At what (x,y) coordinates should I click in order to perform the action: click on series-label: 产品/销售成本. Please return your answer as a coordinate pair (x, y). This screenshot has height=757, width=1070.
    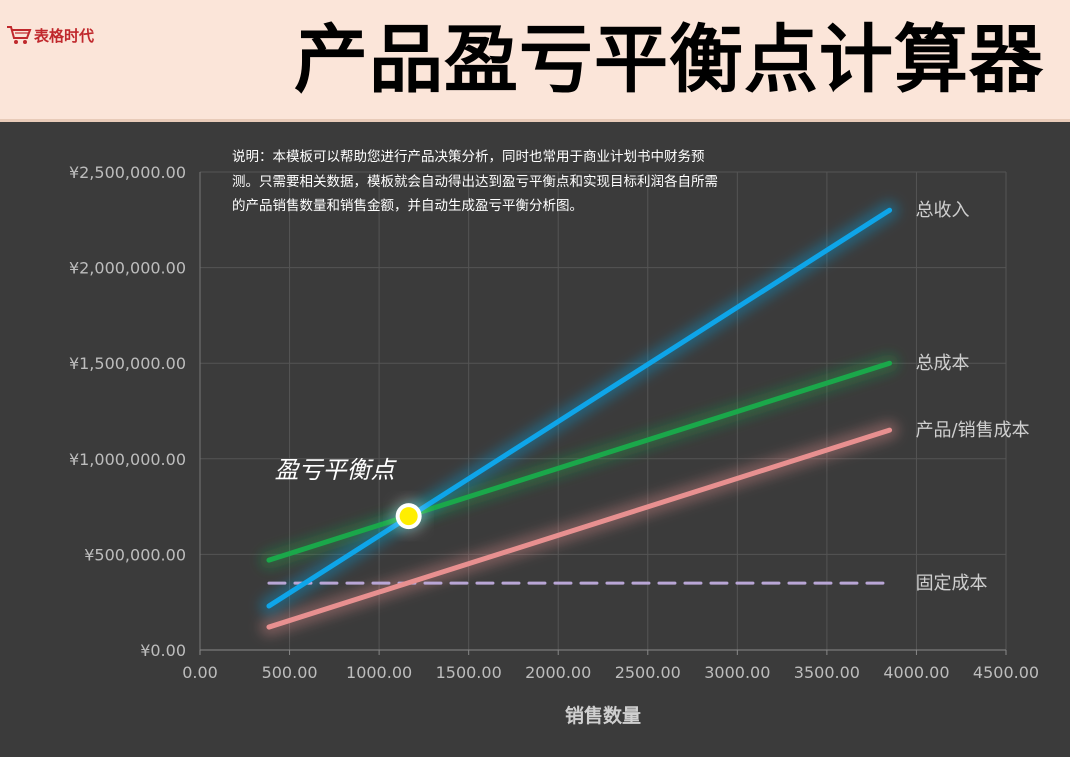
    Looking at the image, I should click on (973, 430).